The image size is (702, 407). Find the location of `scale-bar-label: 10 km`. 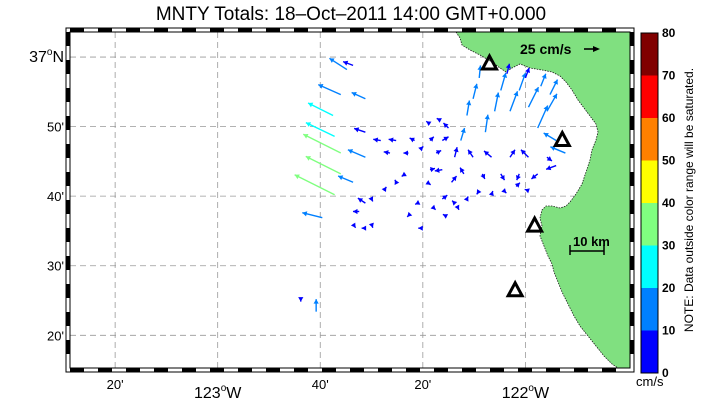

scale-bar-label: 10 km is located at coordinates (591, 241).